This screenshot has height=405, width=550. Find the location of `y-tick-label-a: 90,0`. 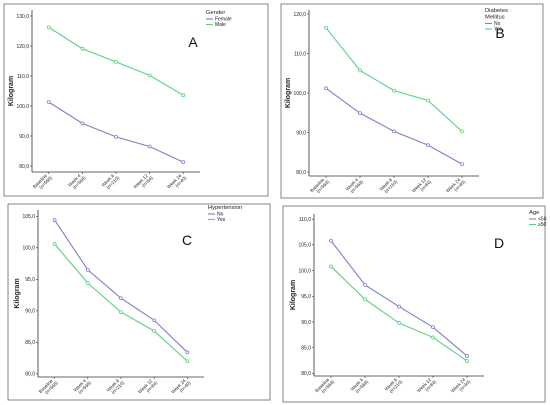

y-tick-label-a: 90,0 is located at coordinates (24, 137).